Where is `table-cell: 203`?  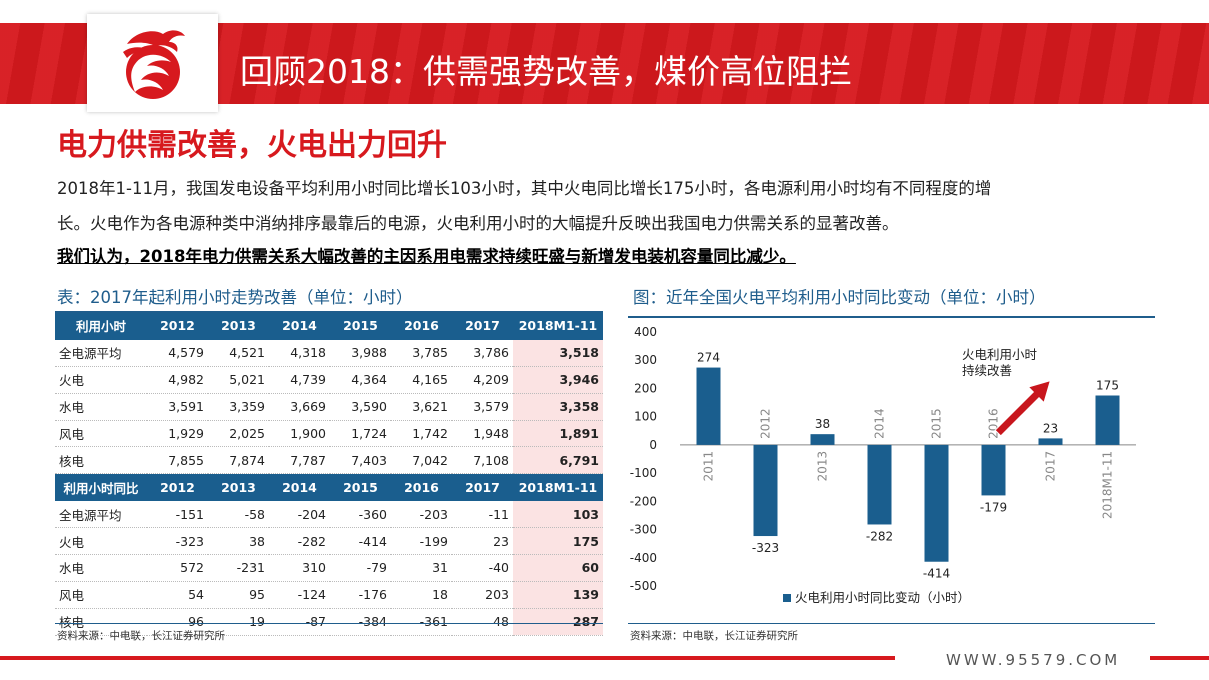 table-cell: 203 is located at coordinates (482, 595).